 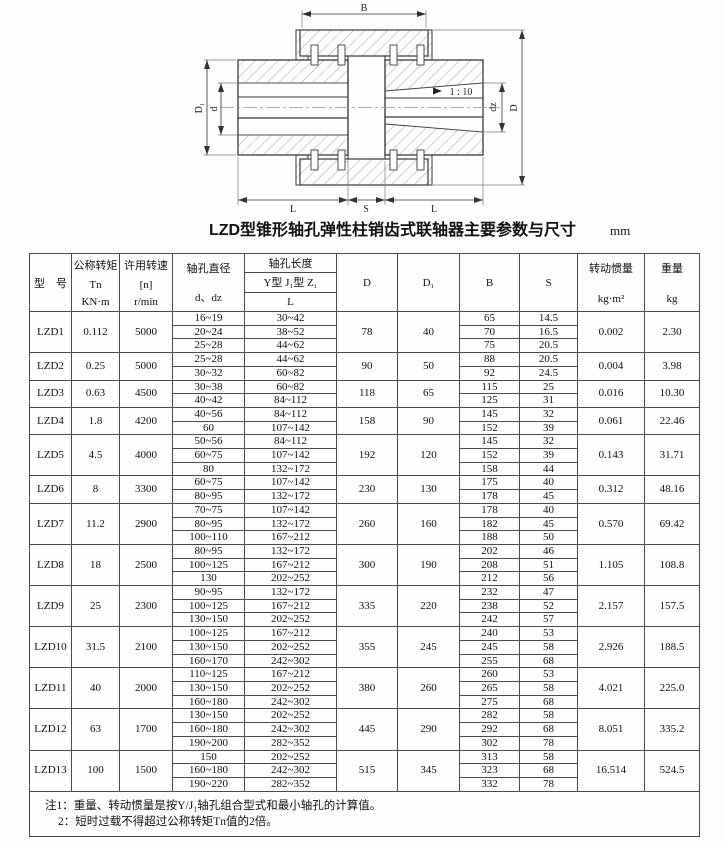 What do you see at coordinates (50, 455) in the screenshot?
I see `cell-model: LZD5` at bounding box center [50, 455].